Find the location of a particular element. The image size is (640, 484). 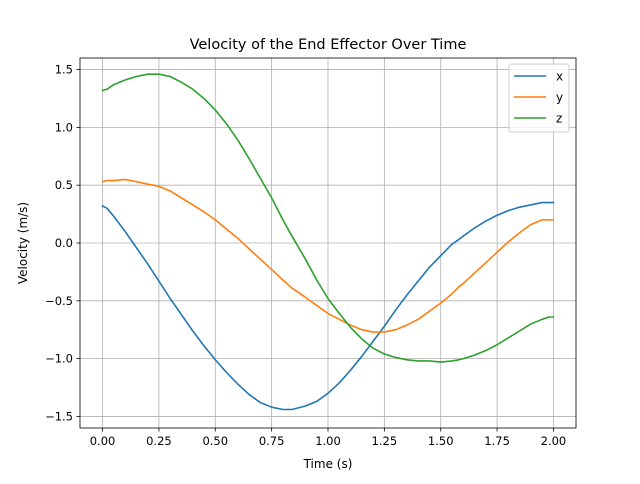

x-tick-label: 0.75 is located at coordinates (272, 441).